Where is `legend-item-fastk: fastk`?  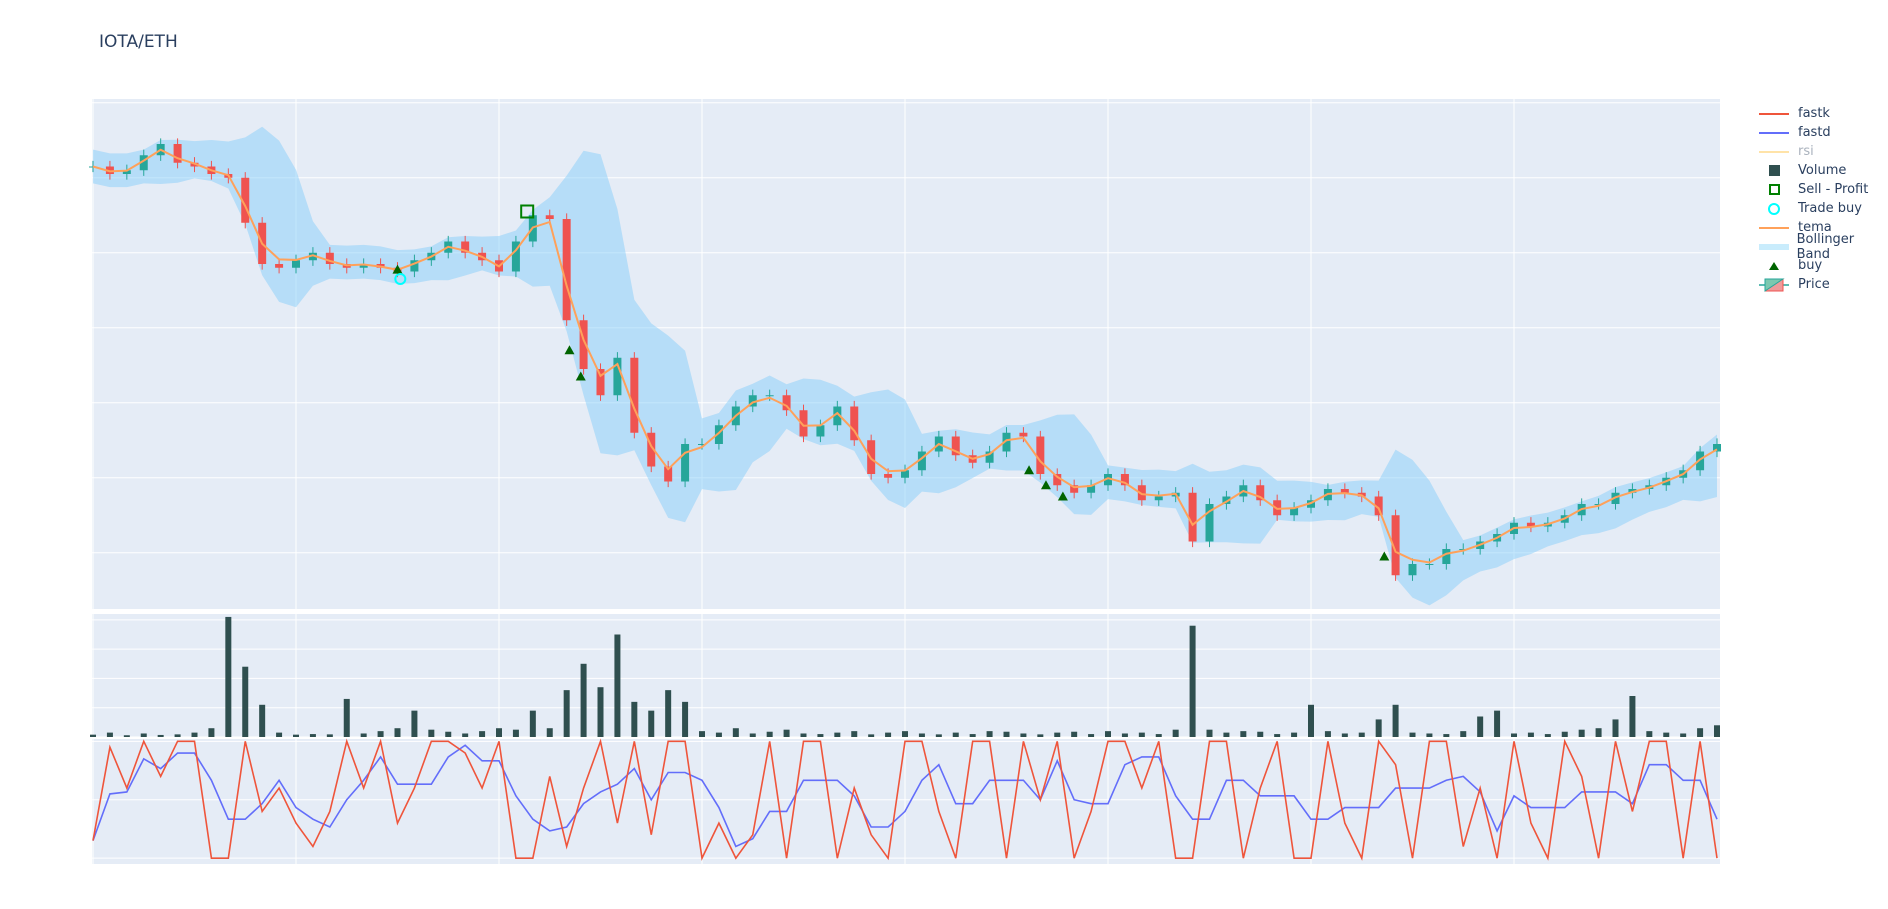 legend-item-fastk: fastk is located at coordinates (1822, 113).